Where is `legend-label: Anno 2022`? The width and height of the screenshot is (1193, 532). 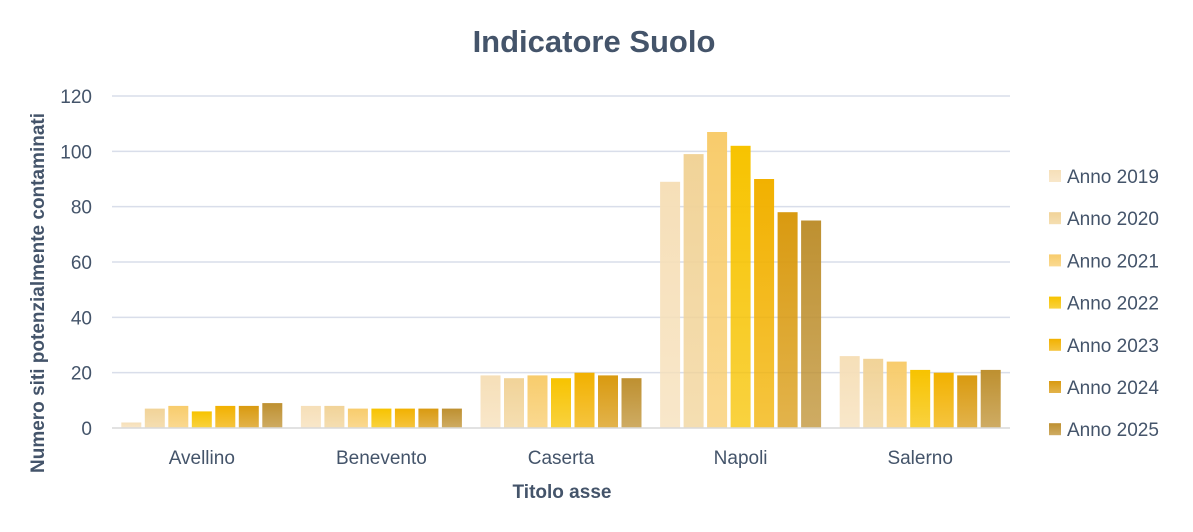 legend-label: Anno 2022 is located at coordinates (1113, 304).